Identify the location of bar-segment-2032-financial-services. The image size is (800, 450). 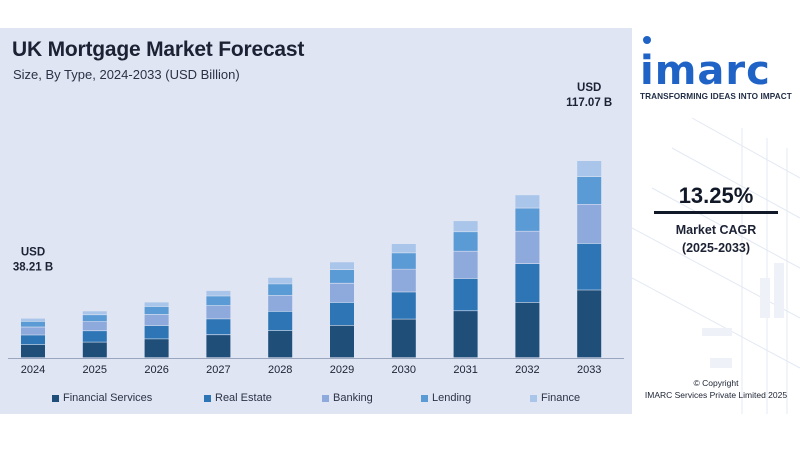
(527, 330).